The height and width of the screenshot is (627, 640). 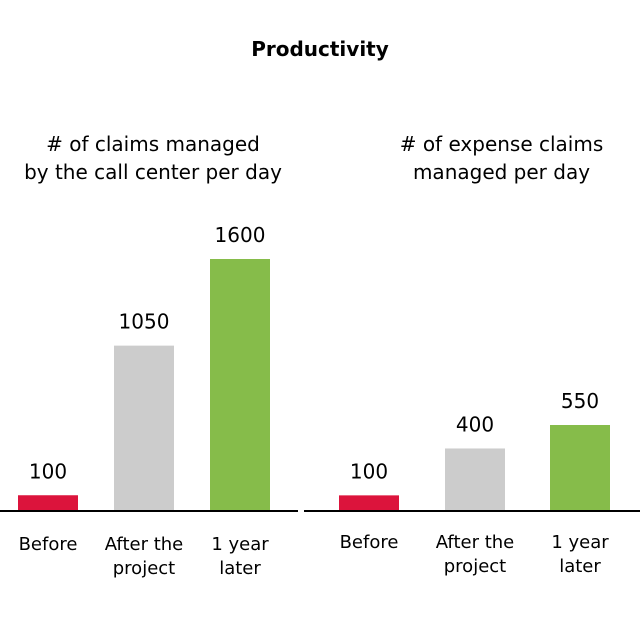 I want to click on panel-title-expense-claims: # of expense claims managed per day, so click(x=501, y=158).